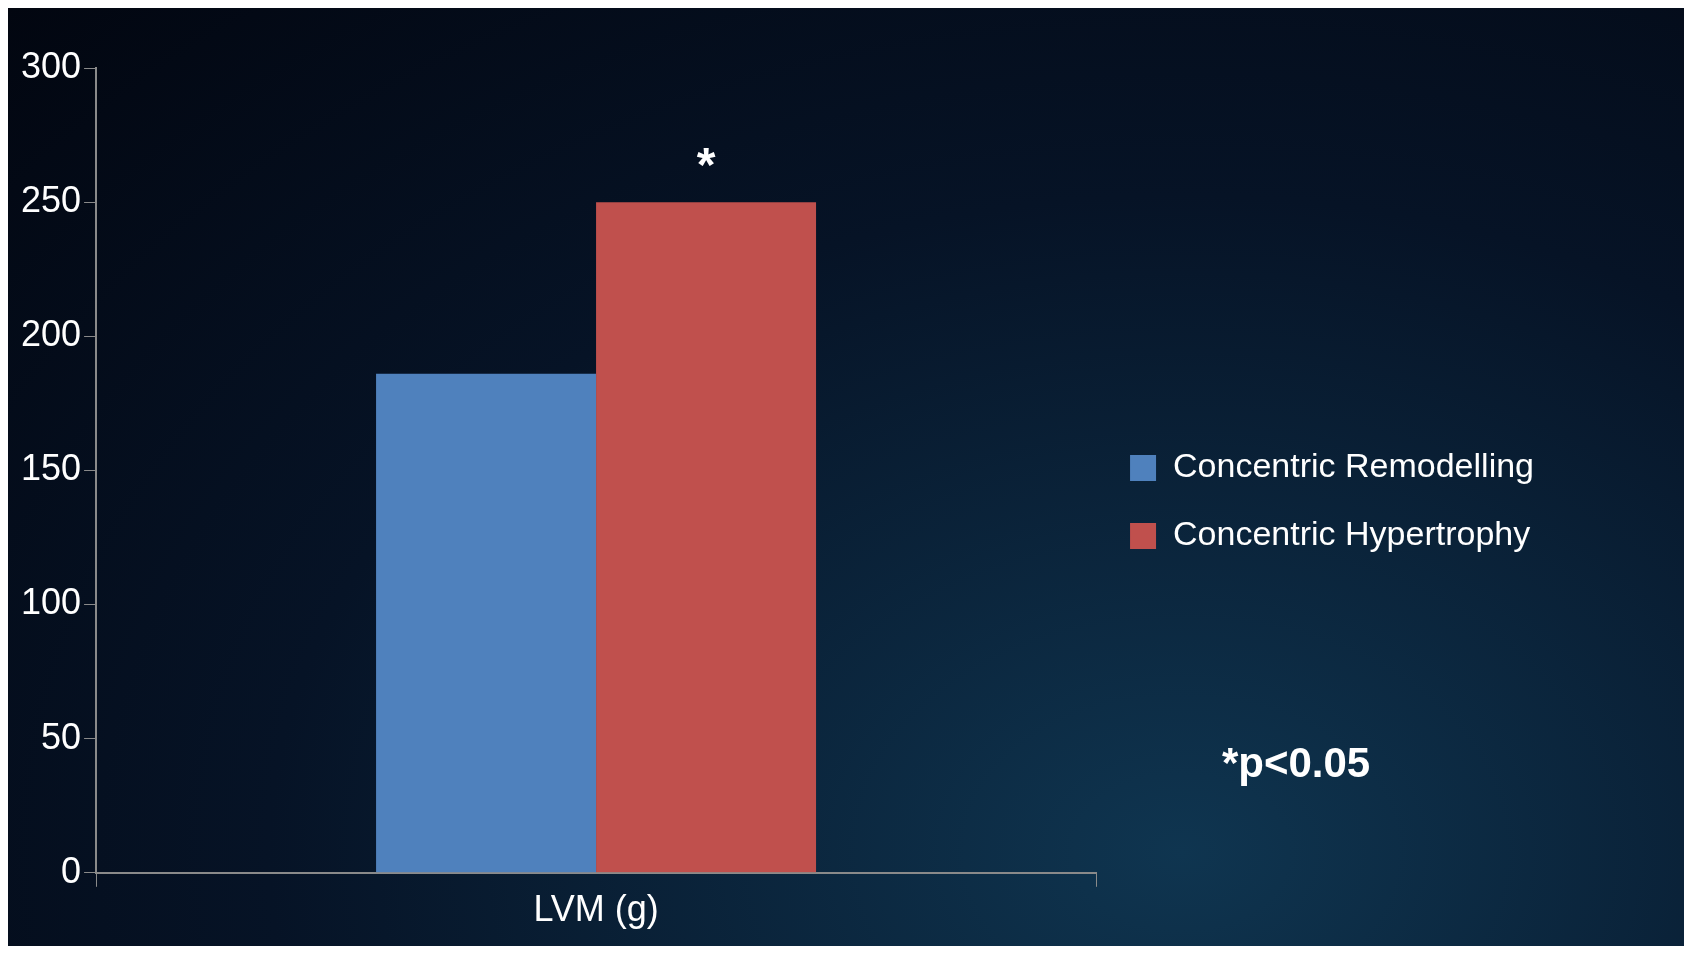 The height and width of the screenshot is (954, 1692). I want to click on y-tick-label: 100, so click(51, 602).